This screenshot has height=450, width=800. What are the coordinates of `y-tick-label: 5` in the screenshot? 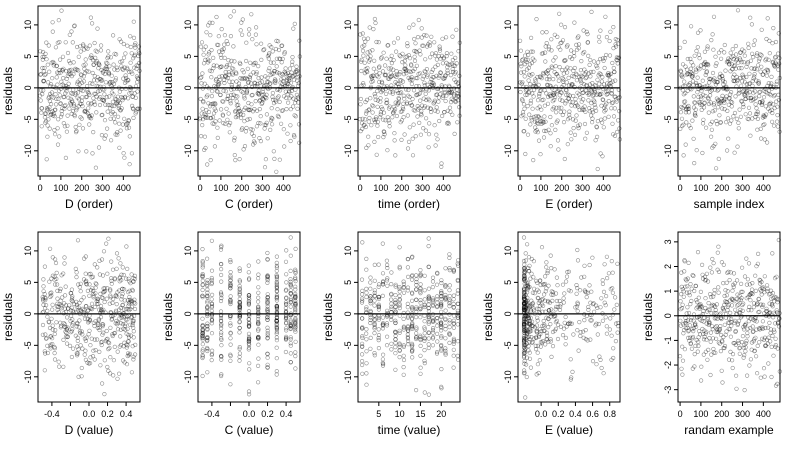 It's located at (508, 56).